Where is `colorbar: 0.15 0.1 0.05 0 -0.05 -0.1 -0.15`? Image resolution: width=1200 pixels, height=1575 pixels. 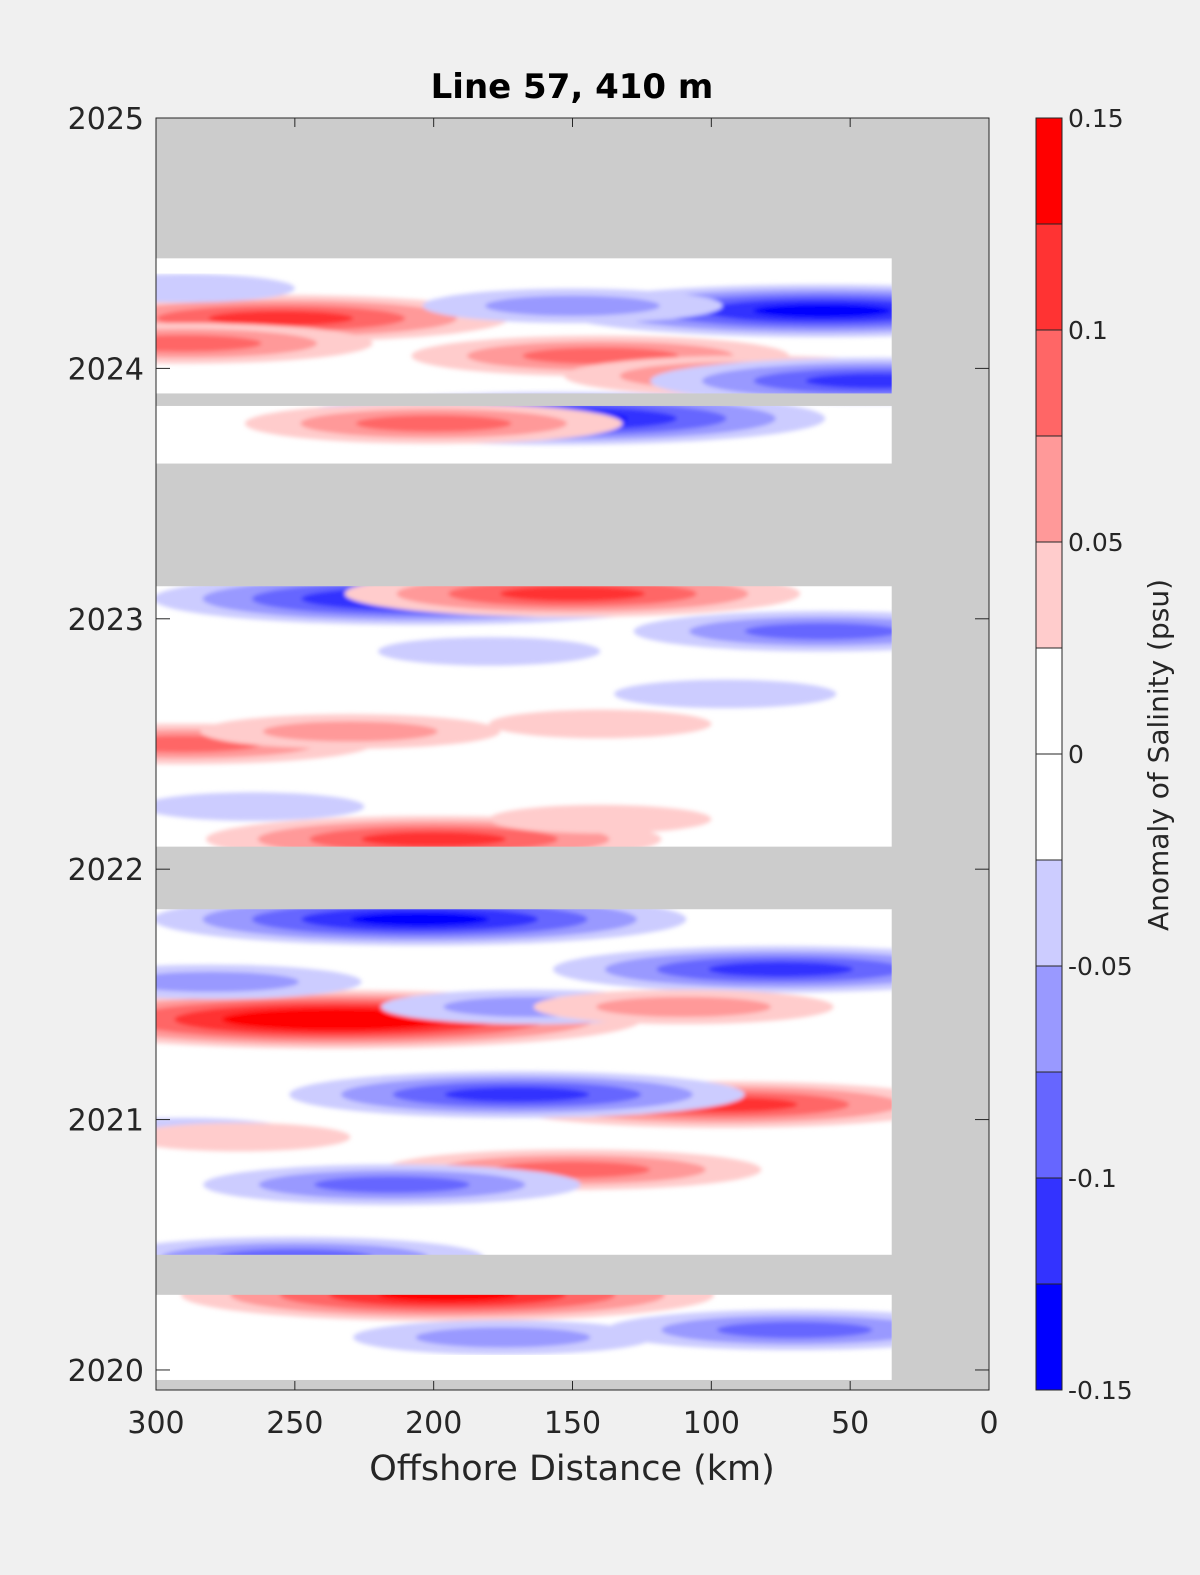 colorbar: 0.15 0.1 0.05 0 -0.05 -0.1 -0.15 is located at coordinates (1084, 754).